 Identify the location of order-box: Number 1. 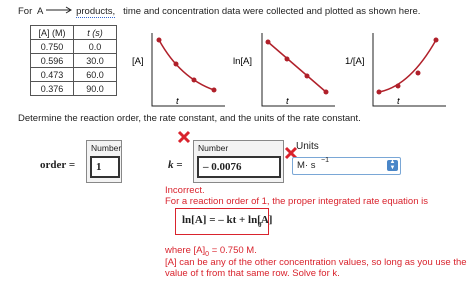
(104, 161).